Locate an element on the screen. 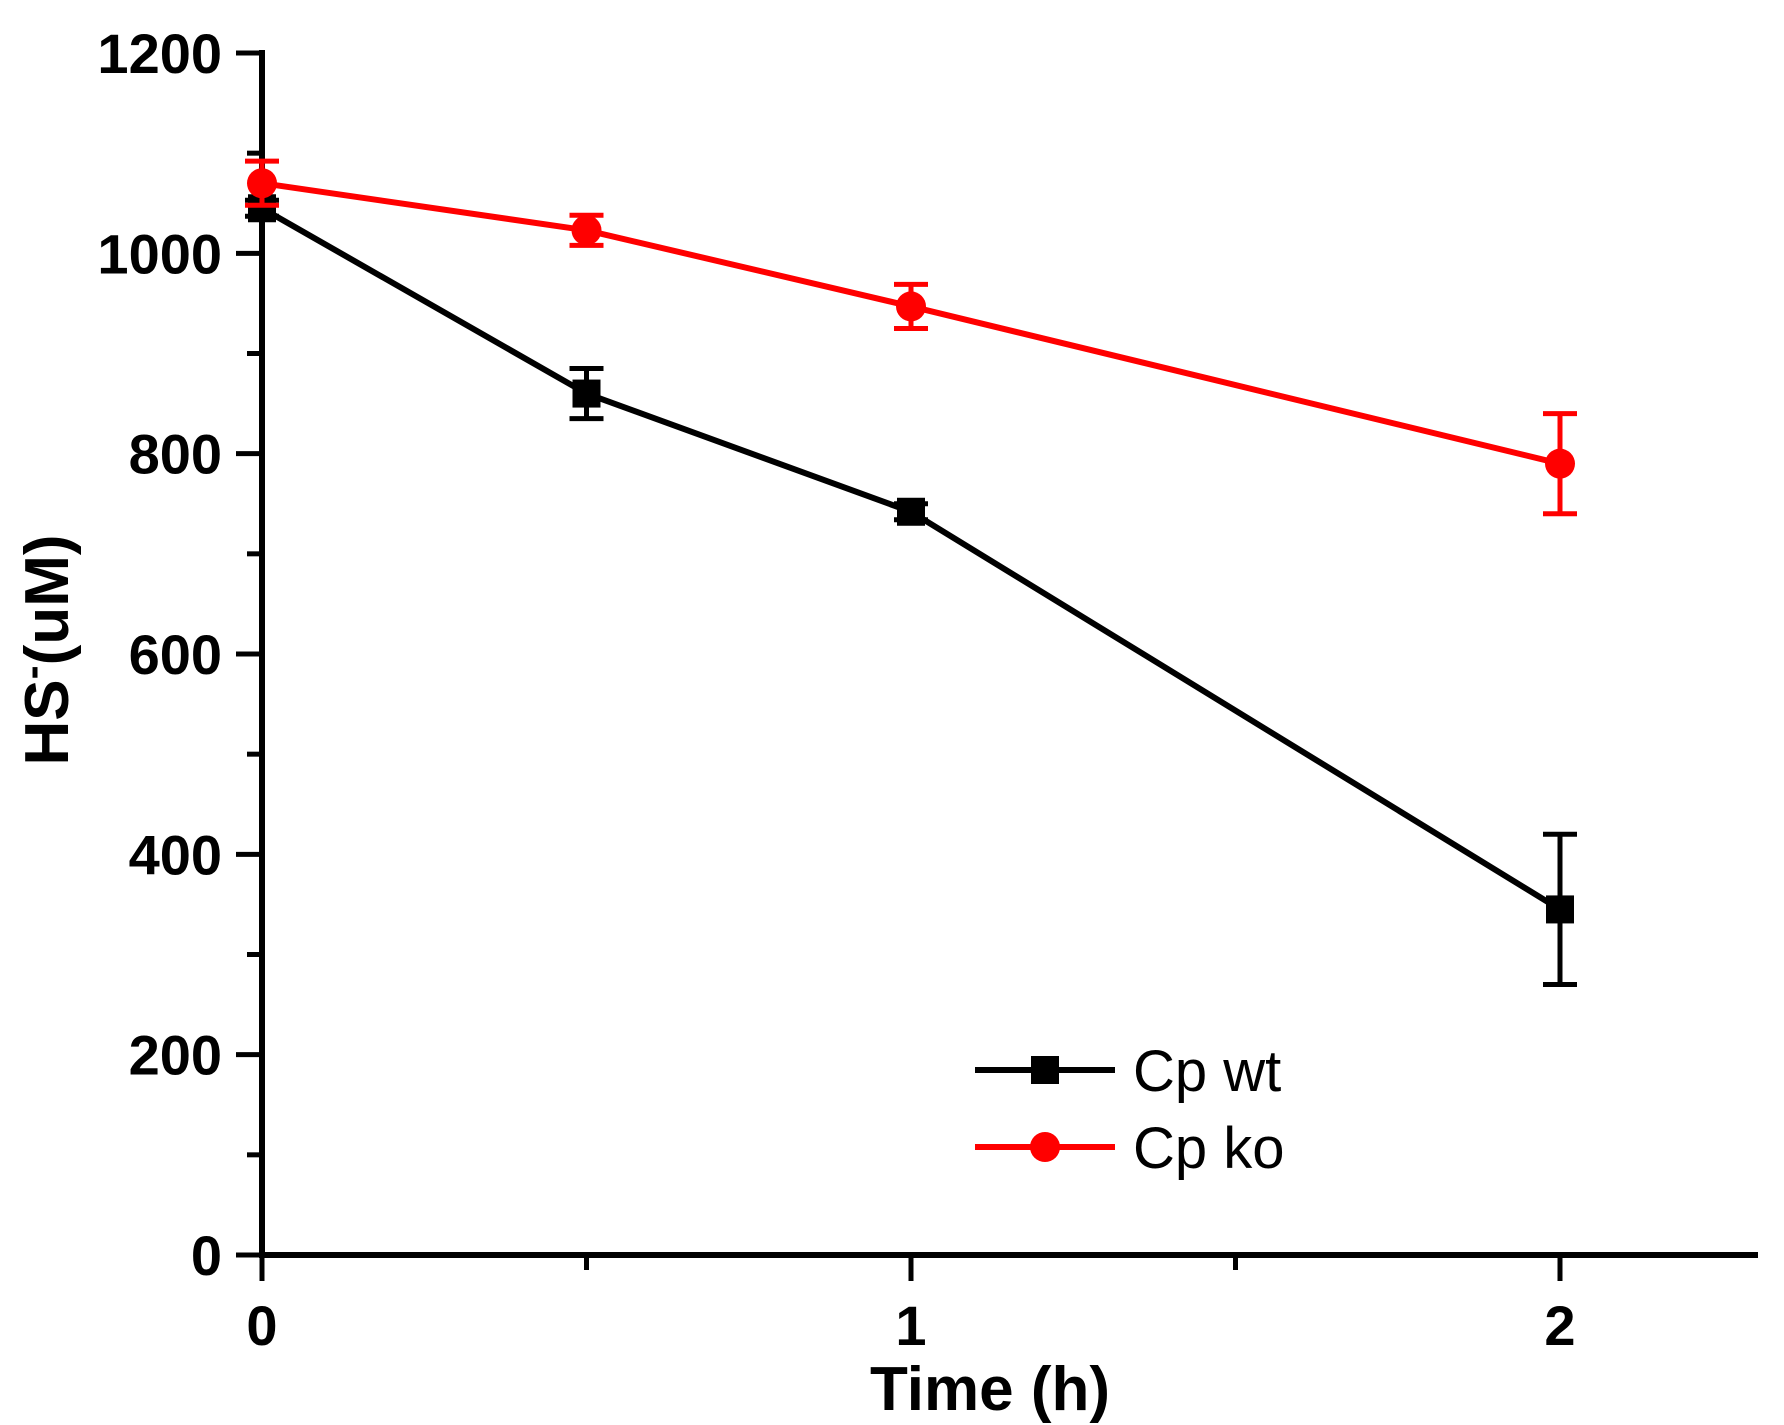 The width and height of the screenshot is (1784, 1425). x-axis-title: Time (h) is located at coordinates (990, 1389).